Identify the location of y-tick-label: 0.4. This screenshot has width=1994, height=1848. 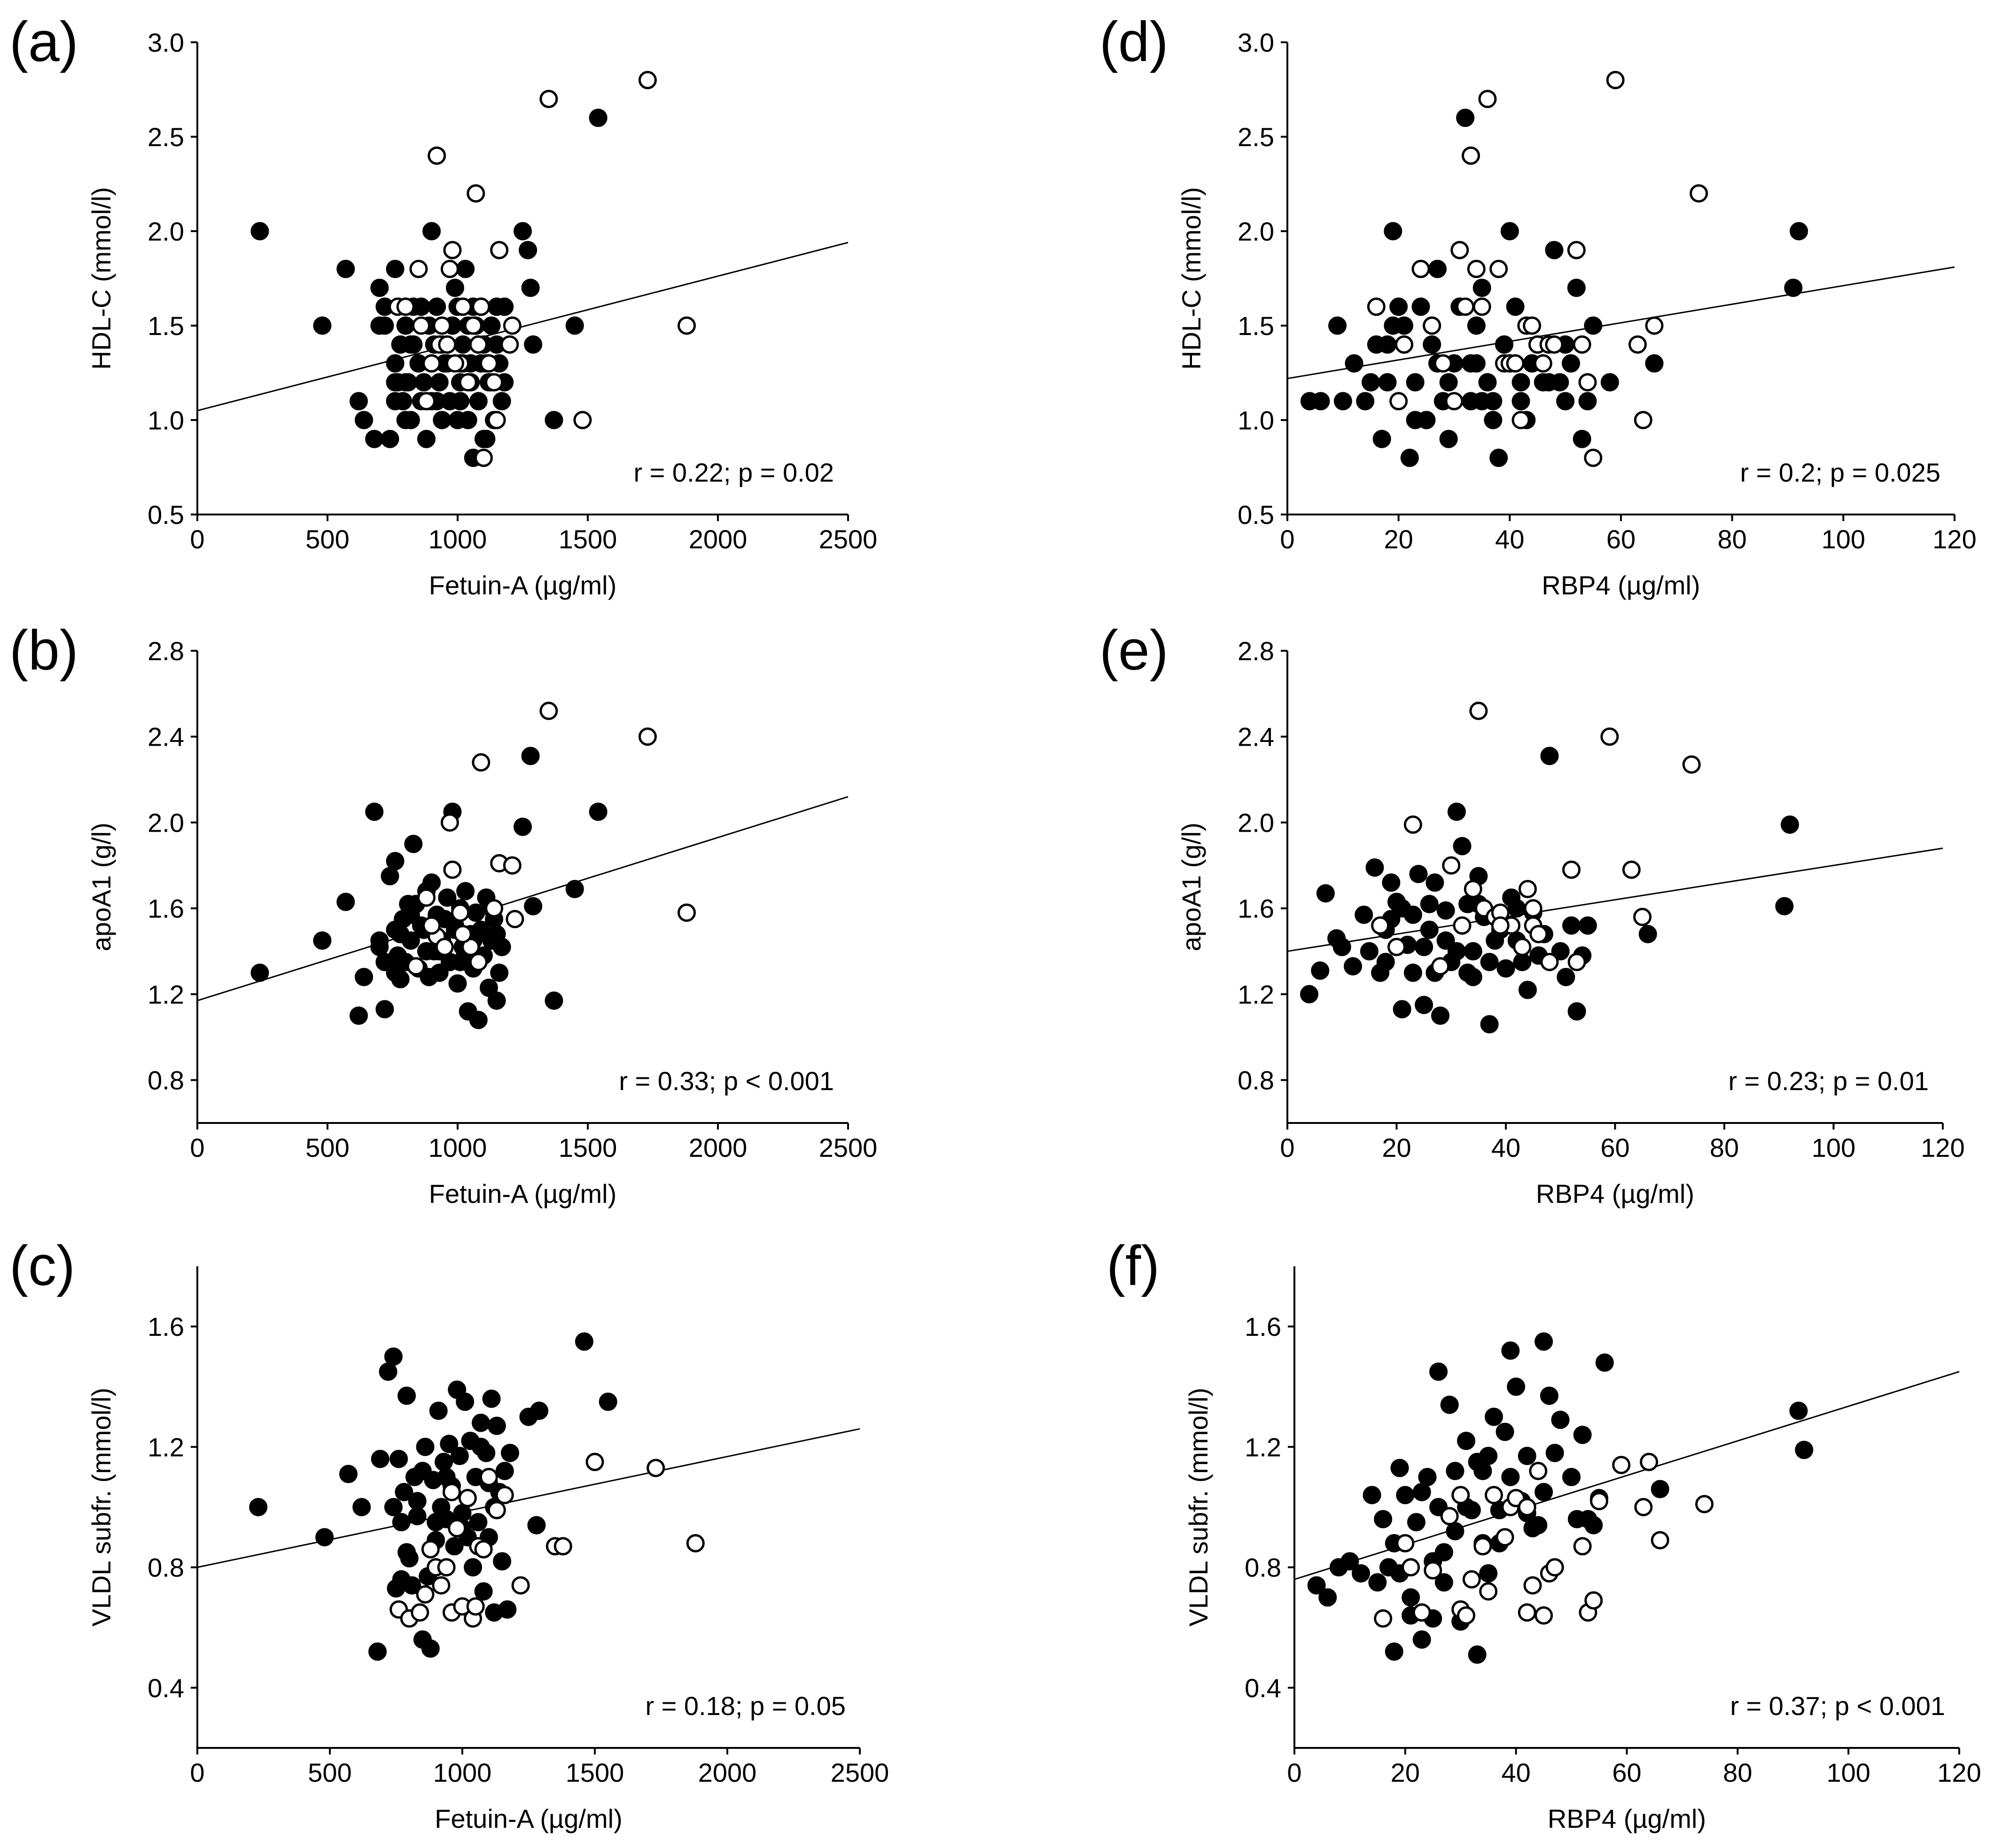
(166, 1688).